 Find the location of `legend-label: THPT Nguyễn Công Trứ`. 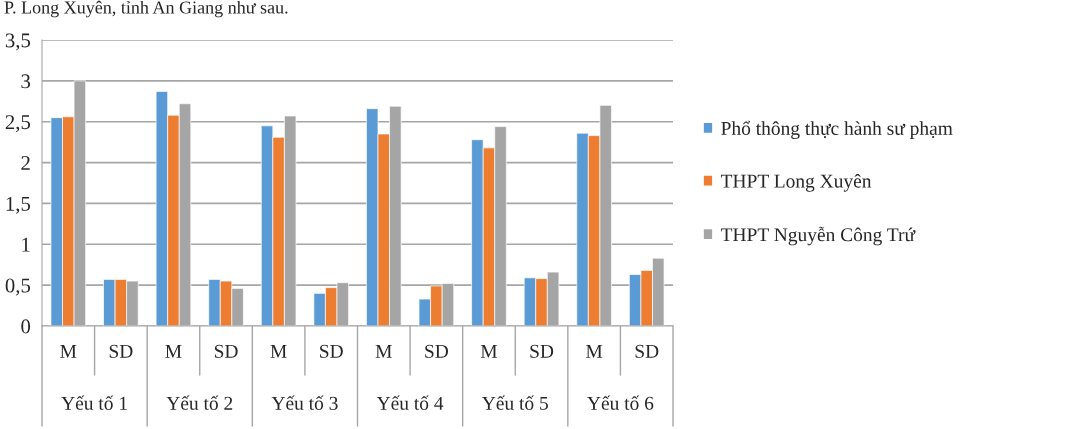

legend-label: THPT Nguyễn Công Trứ is located at coordinates (818, 236).